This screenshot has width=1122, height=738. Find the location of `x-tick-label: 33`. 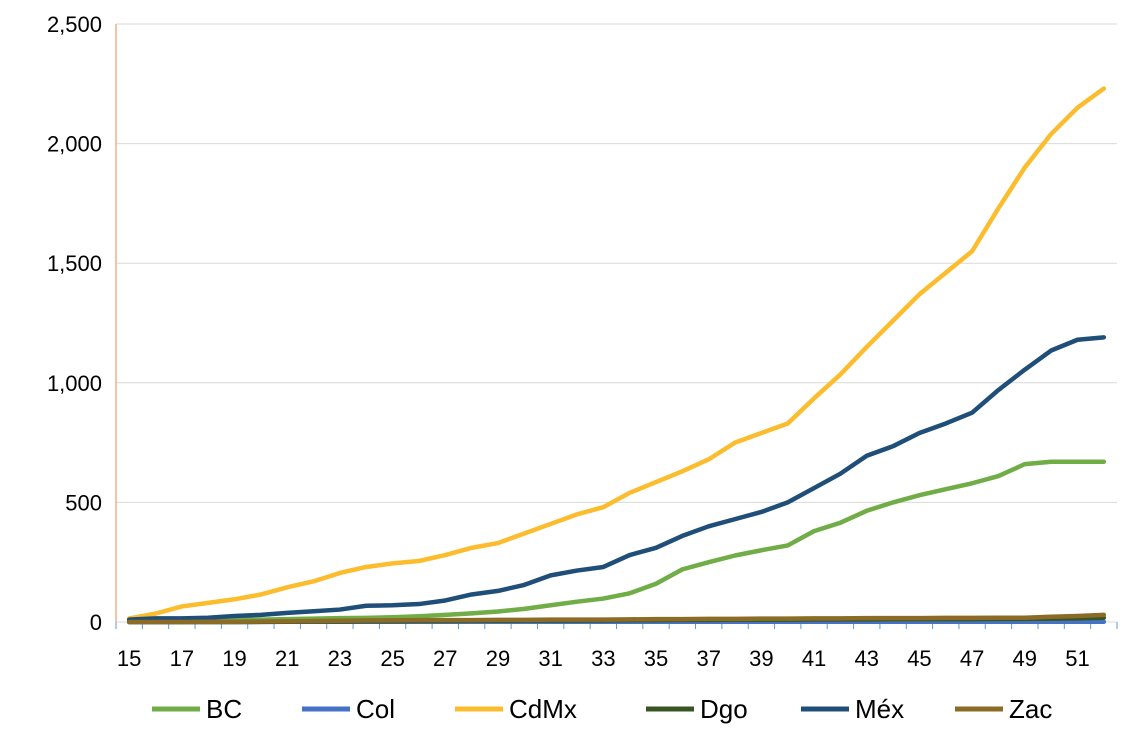

x-tick-label: 33 is located at coordinates (603, 658).